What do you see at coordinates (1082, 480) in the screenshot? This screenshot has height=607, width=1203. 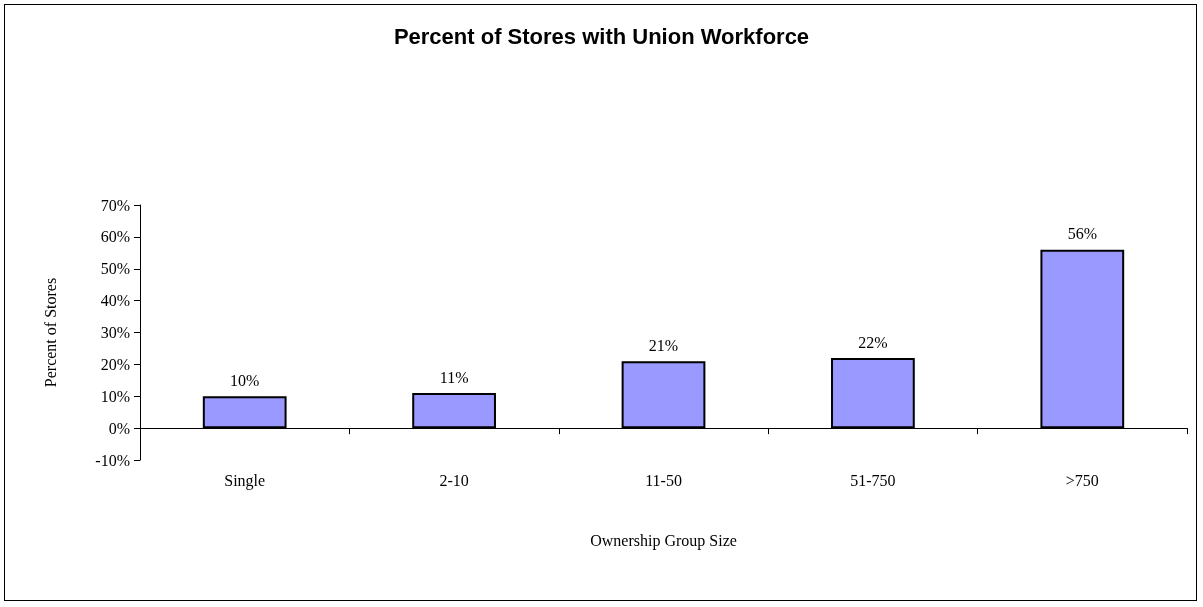 I see `x-tick-label: >750` at bounding box center [1082, 480].